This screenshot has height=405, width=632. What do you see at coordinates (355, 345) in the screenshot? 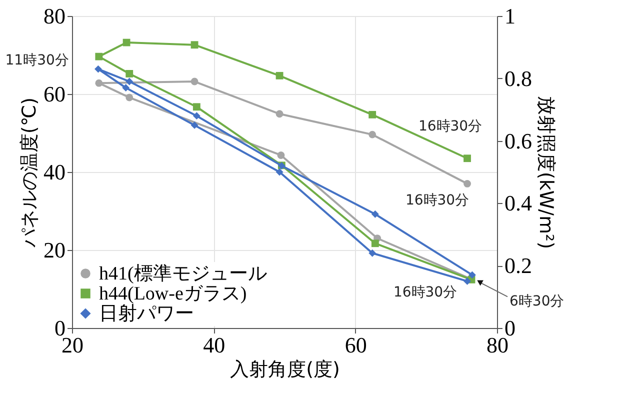
I see `x-tick-label: 60` at bounding box center [355, 345].